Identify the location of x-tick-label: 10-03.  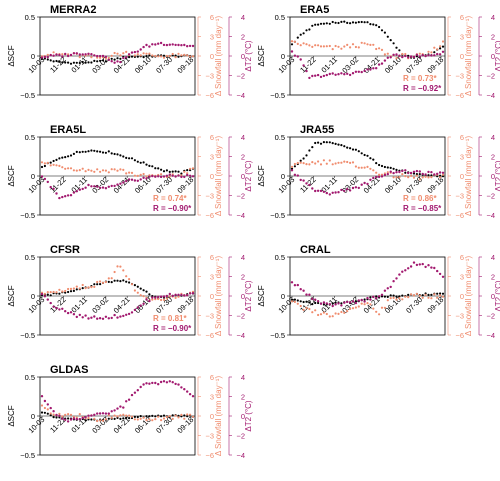
(286, 65).